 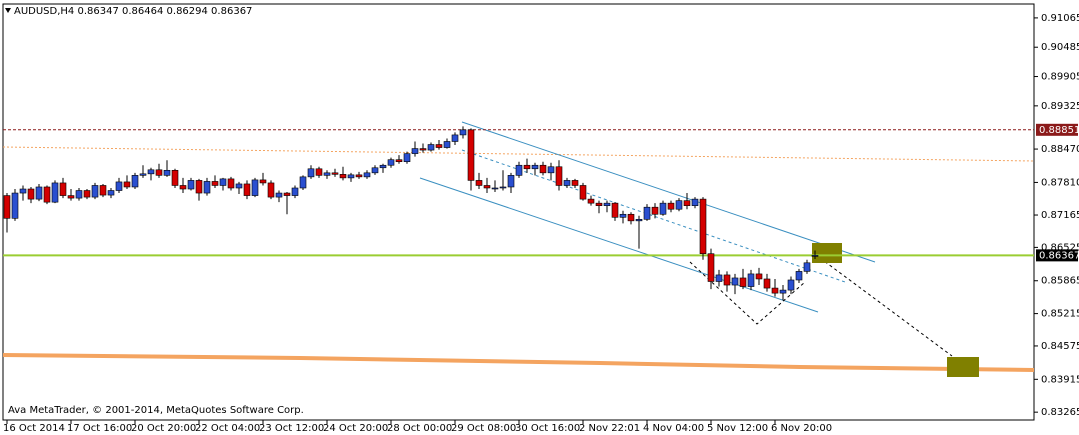 I want to click on y-tick-label: 0.89325, so click(x=1060, y=106).